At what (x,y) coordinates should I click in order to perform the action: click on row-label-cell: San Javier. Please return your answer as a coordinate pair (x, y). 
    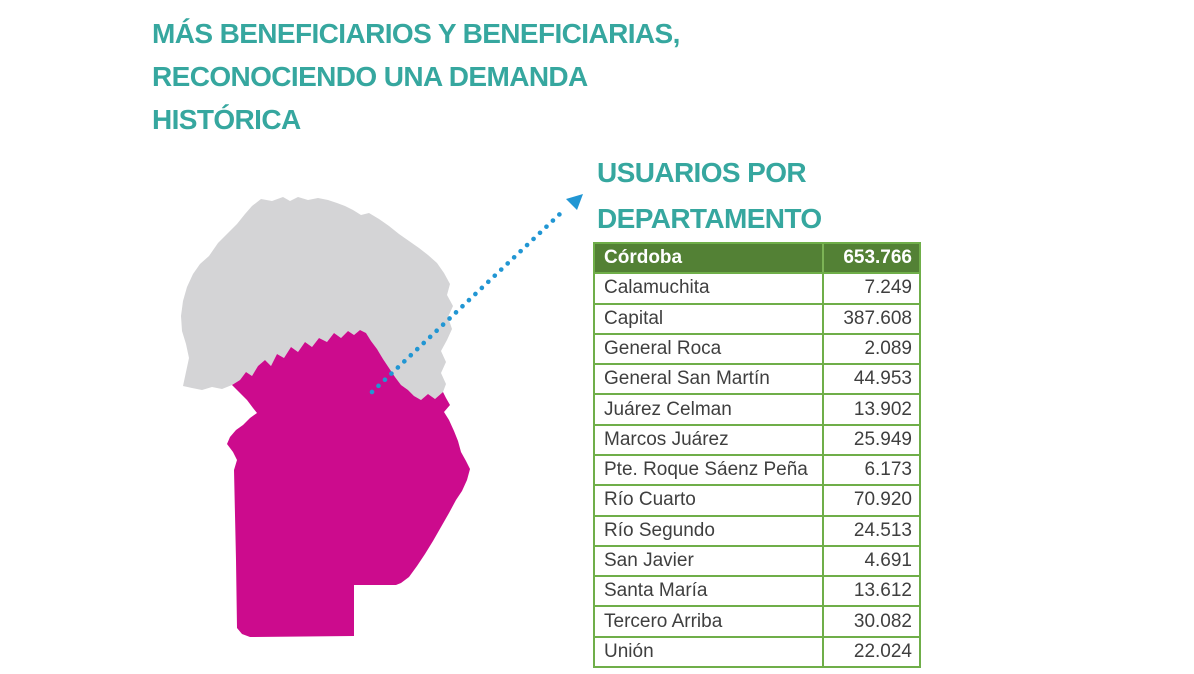
    Looking at the image, I should click on (649, 560).